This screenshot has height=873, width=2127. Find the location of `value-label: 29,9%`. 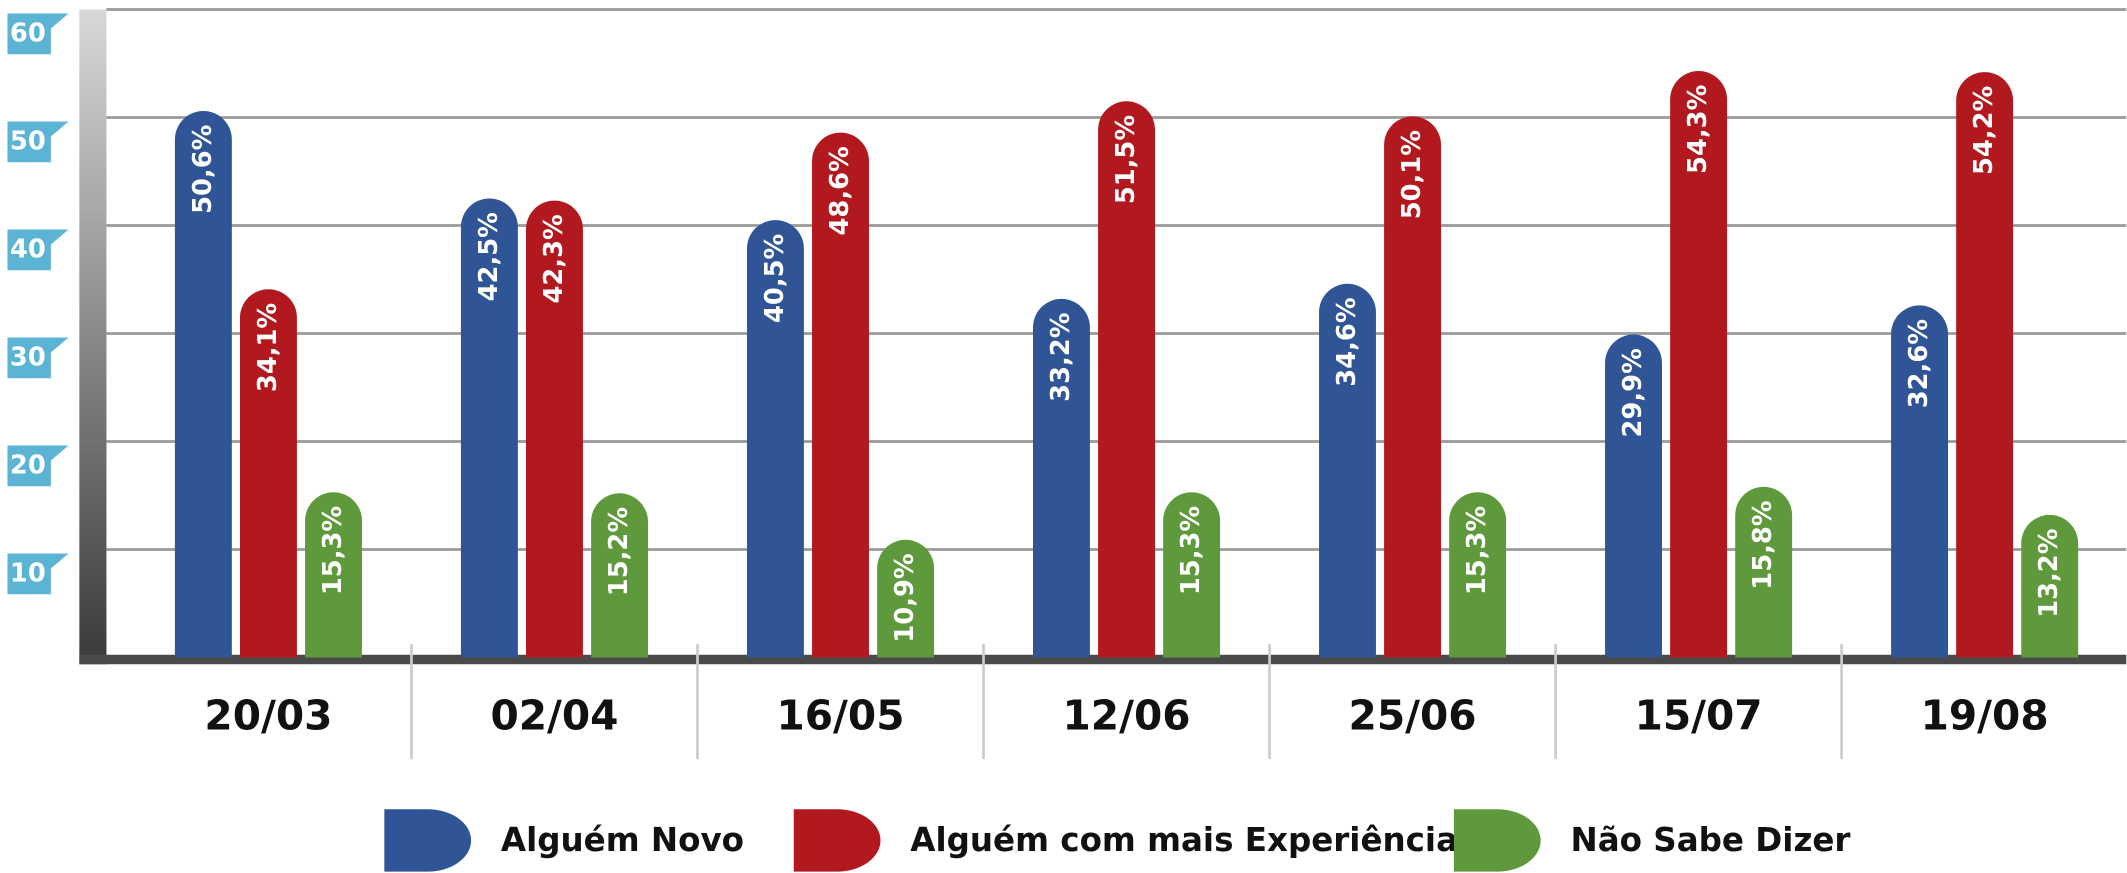

value-label: 29,9% is located at coordinates (1633, 392).